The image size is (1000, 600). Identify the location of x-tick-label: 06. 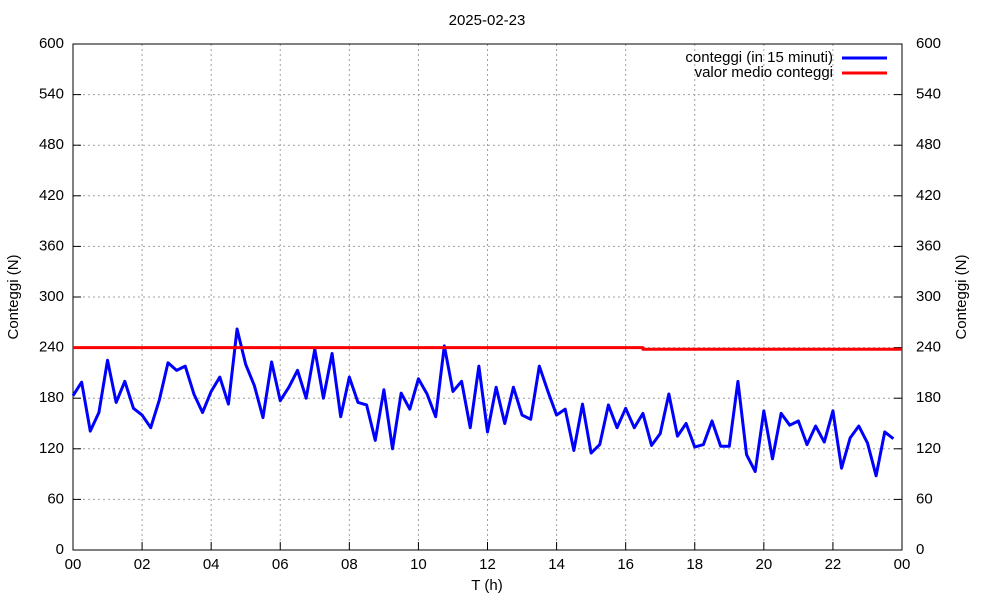
(280, 564).